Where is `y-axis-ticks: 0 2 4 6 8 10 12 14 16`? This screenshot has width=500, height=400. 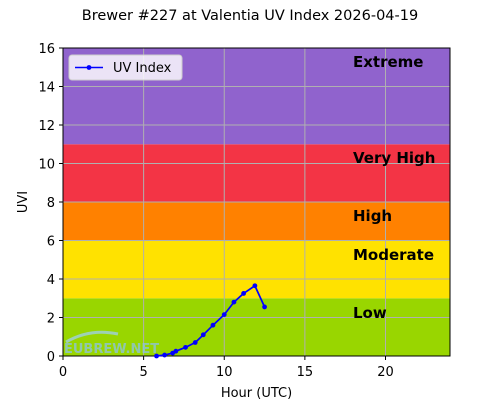
y-axis-ticks: 0 2 4 6 8 10 12 14 16 is located at coordinates (50, 203).